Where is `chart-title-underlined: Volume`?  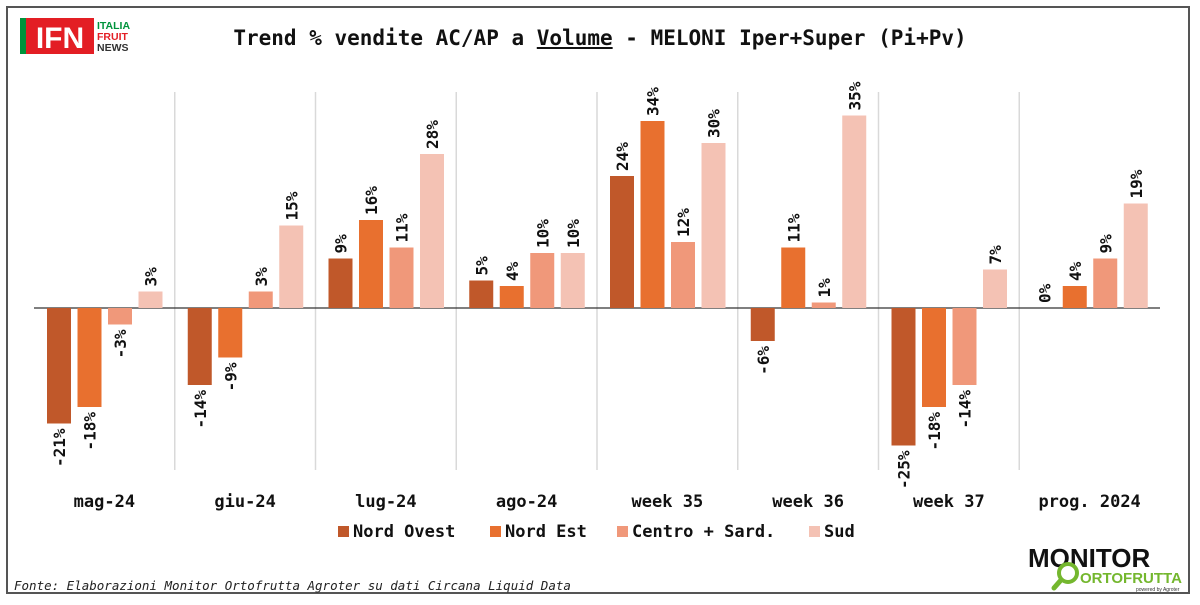 chart-title-underlined: Volume is located at coordinates (574, 38).